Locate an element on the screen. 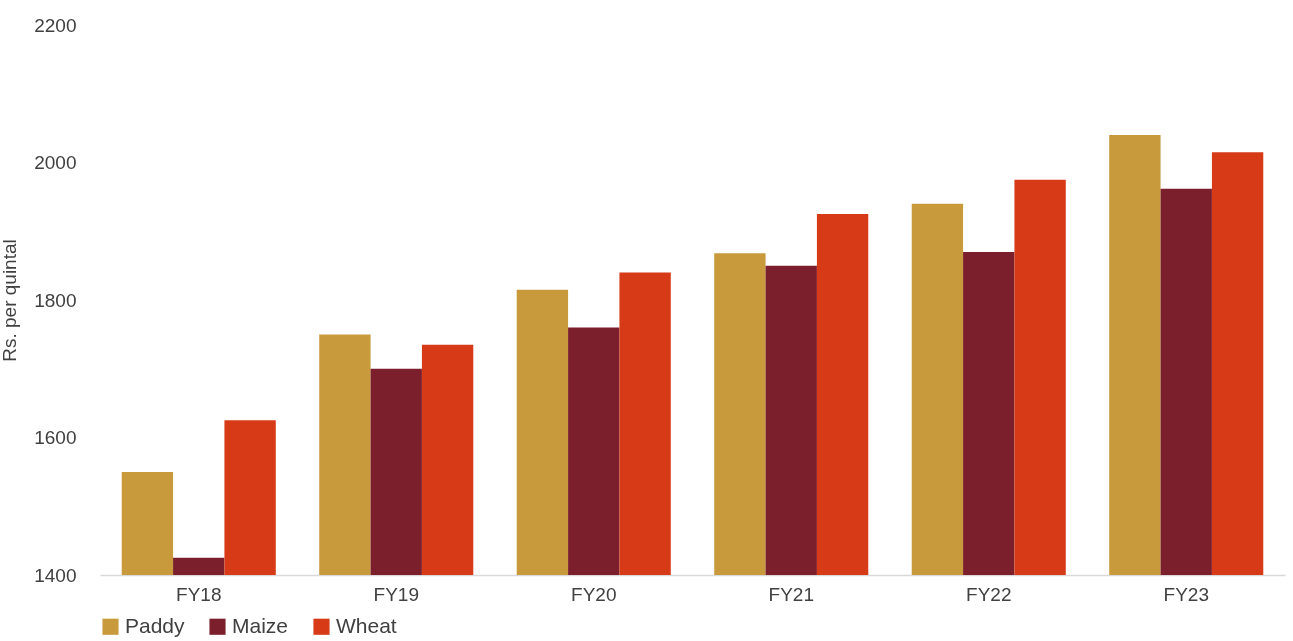 This screenshot has width=1293, height=641. x-tick-label: FY22 is located at coordinates (989, 594).